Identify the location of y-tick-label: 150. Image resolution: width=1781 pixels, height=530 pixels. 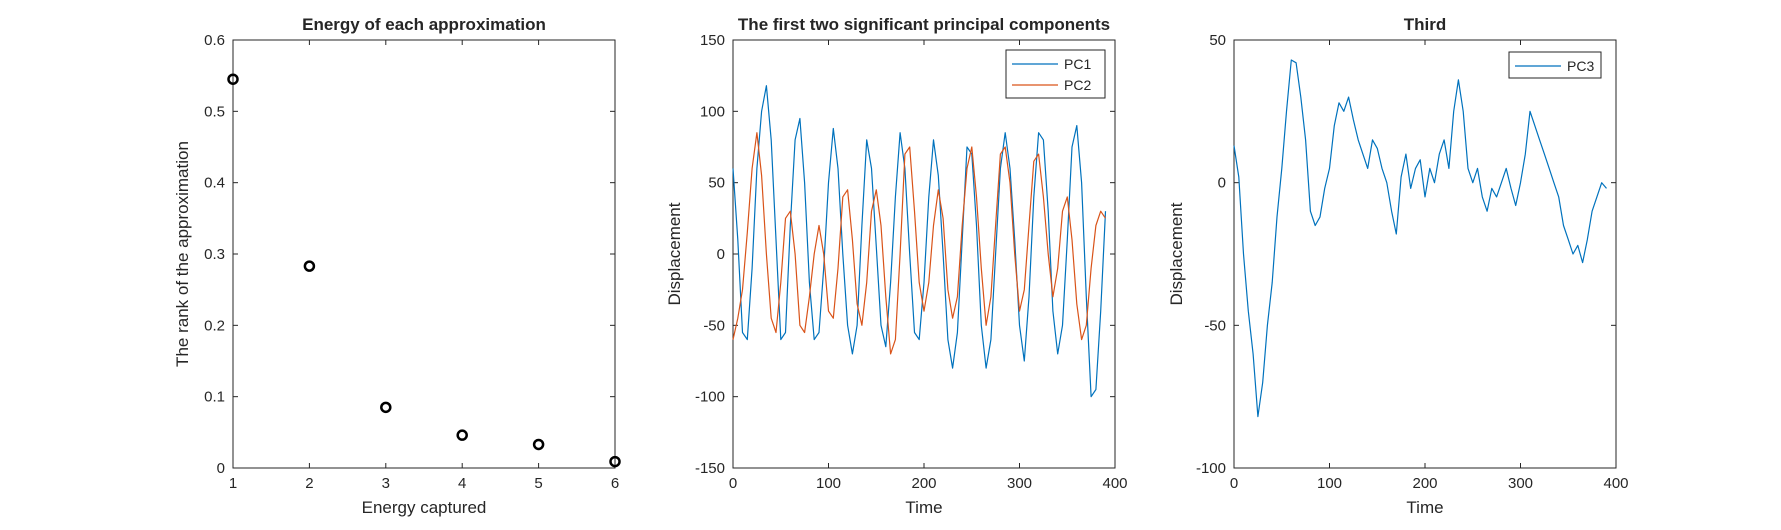
(712, 40).